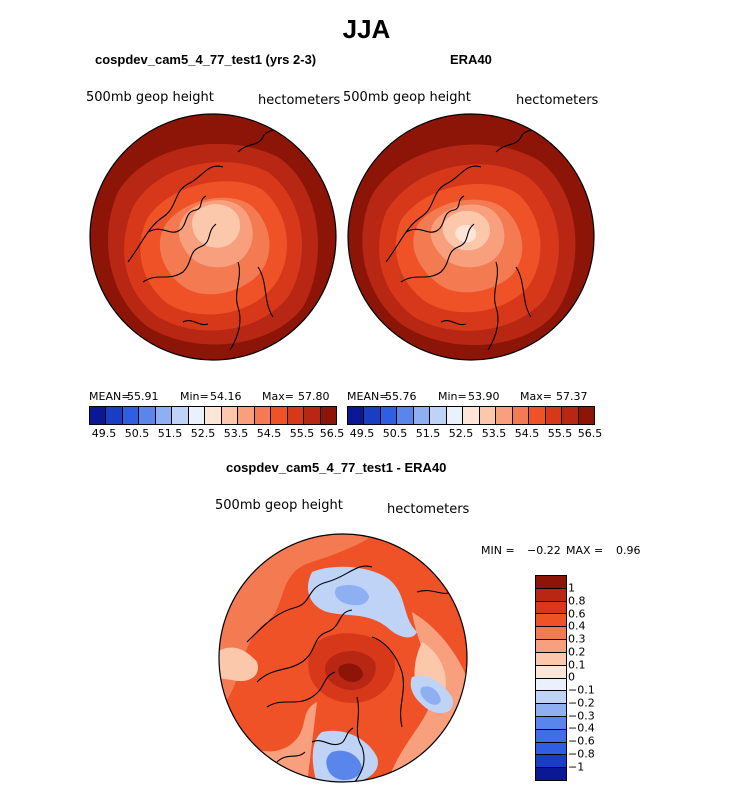  What do you see at coordinates (466, 233) in the screenshot?
I see `right-contour-band` at bounding box center [466, 233].